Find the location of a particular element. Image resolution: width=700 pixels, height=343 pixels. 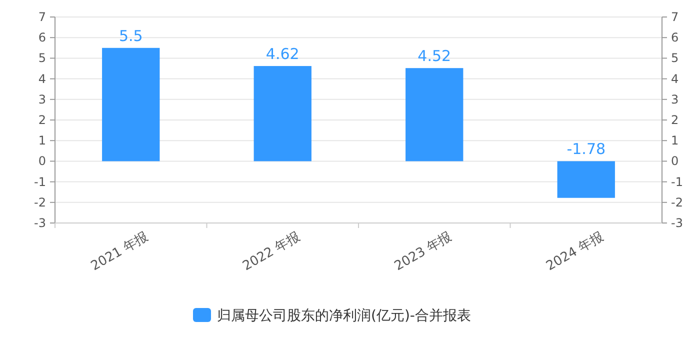

y-tick-label: 5 is located at coordinates (42, 58).